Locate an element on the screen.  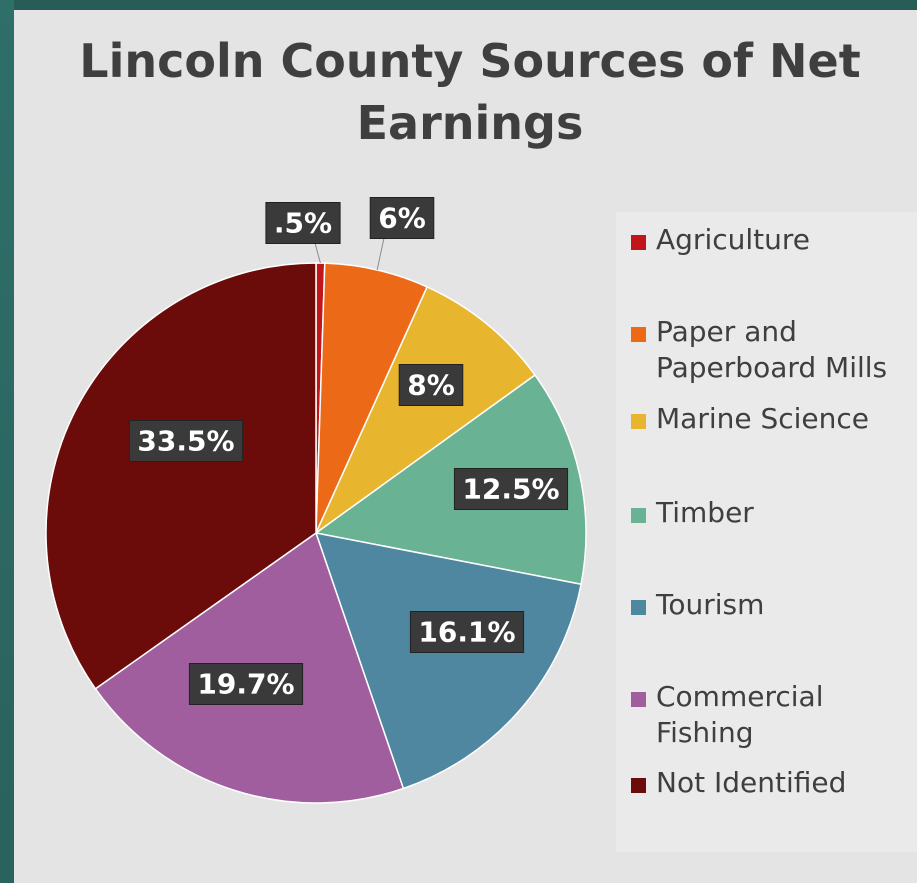
data-label-commercial-fishing: 19.7% is located at coordinates (246, 684).